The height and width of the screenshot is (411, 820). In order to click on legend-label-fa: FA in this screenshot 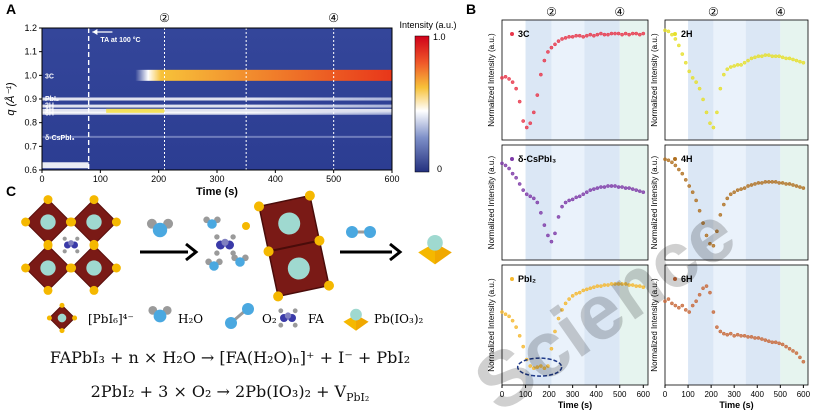, I will do `click(316, 319)`.